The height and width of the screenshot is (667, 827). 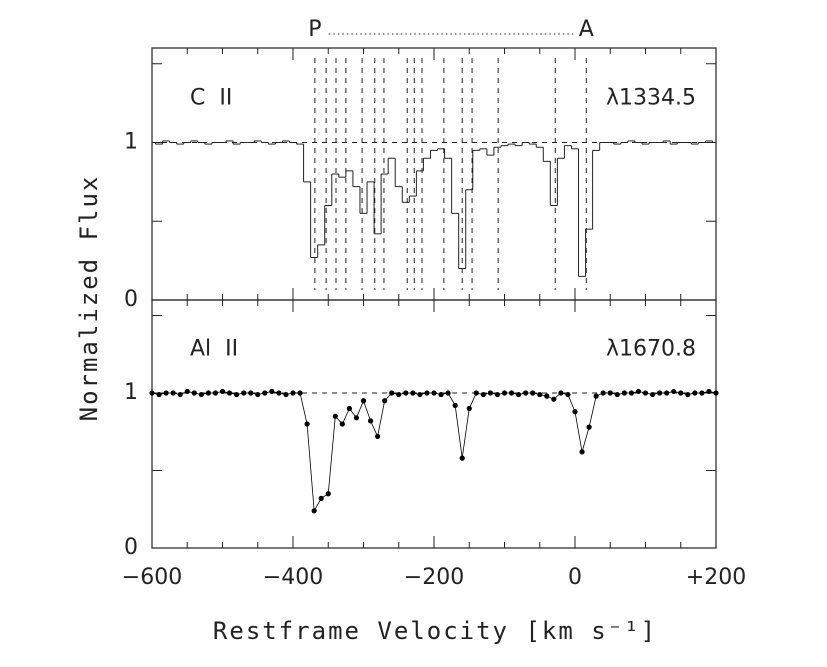 What do you see at coordinates (651, 97) in the screenshot?
I see `line-label: λ1334.5` at bounding box center [651, 97].